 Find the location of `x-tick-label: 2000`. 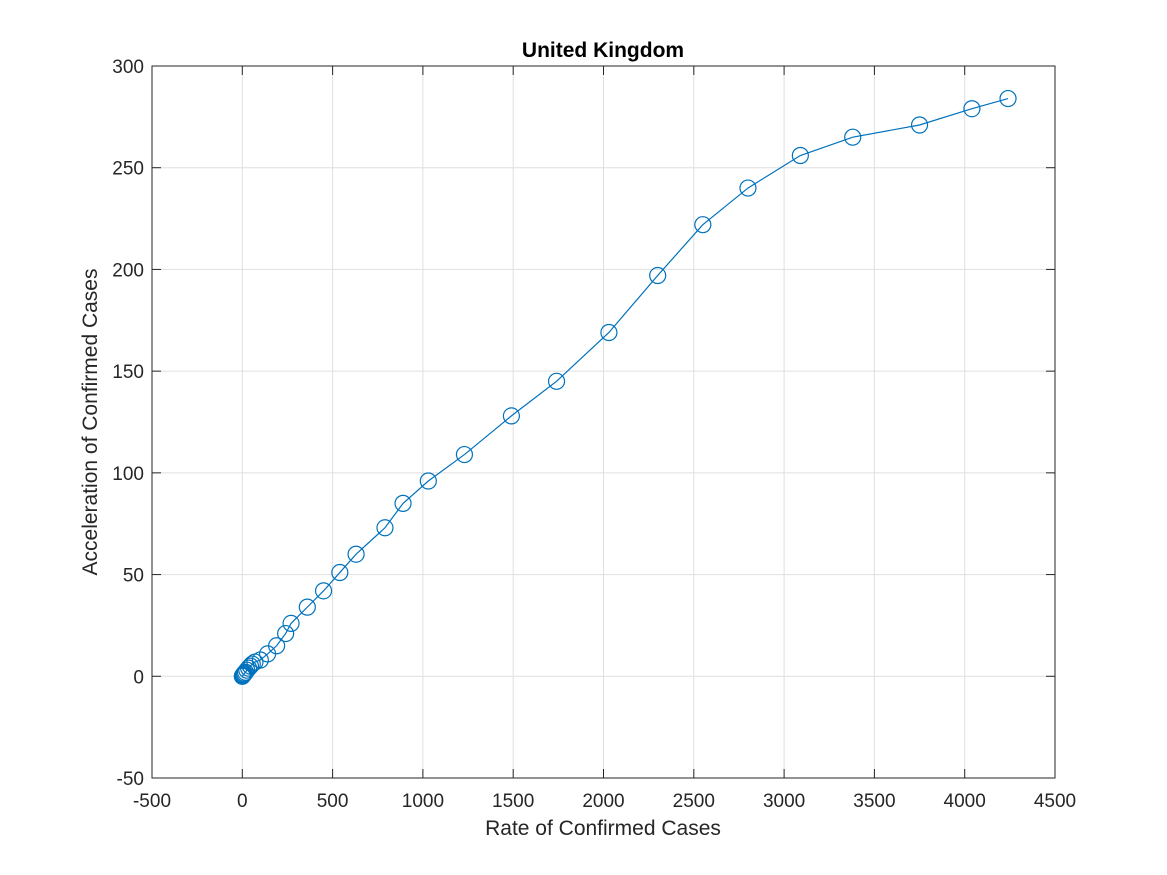

x-tick-label: 2000 is located at coordinates (603, 801).